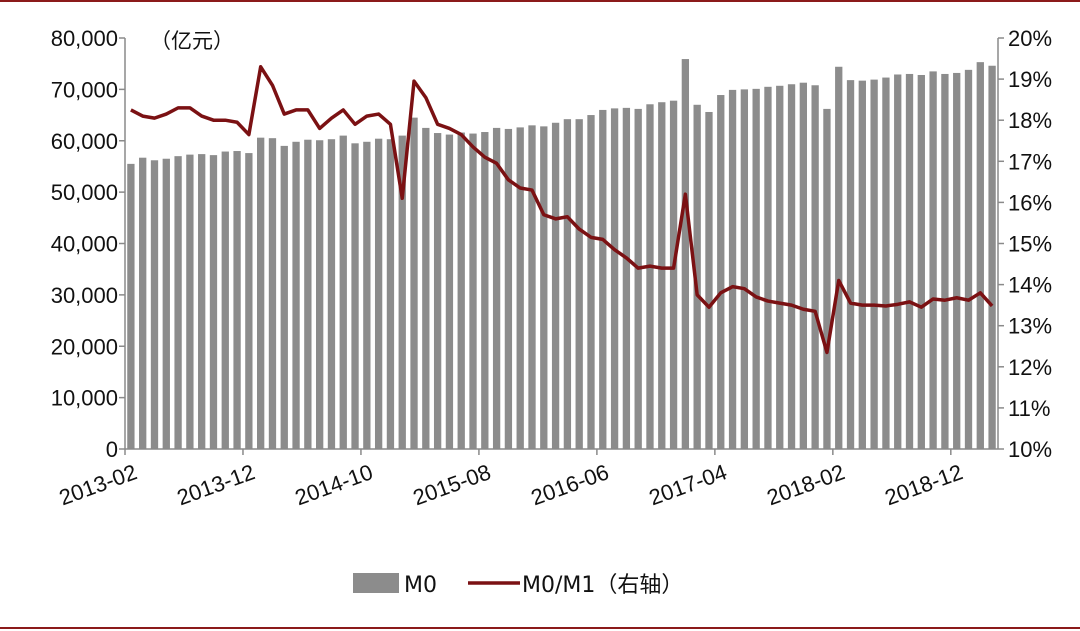 The image size is (1080, 631). I want to click on right-axis-tick-label: 15%, so click(1030, 244).